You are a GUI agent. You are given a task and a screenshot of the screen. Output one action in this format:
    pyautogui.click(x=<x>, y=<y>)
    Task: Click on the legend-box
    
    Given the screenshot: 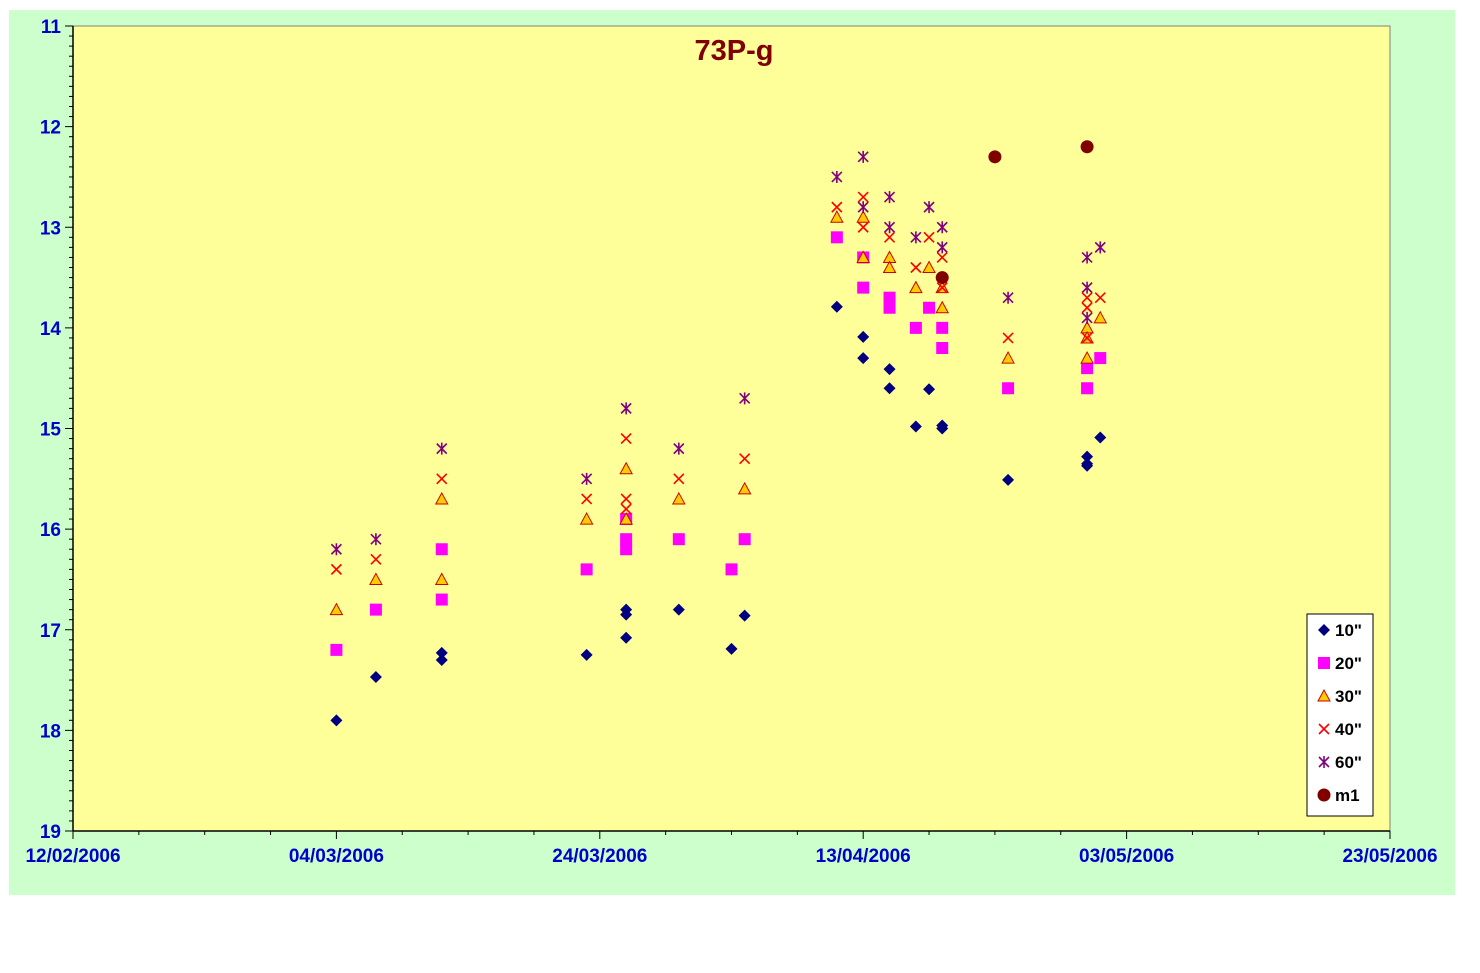 What is the action you would take?
    pyautogui.click(x=1340, y=715)
    